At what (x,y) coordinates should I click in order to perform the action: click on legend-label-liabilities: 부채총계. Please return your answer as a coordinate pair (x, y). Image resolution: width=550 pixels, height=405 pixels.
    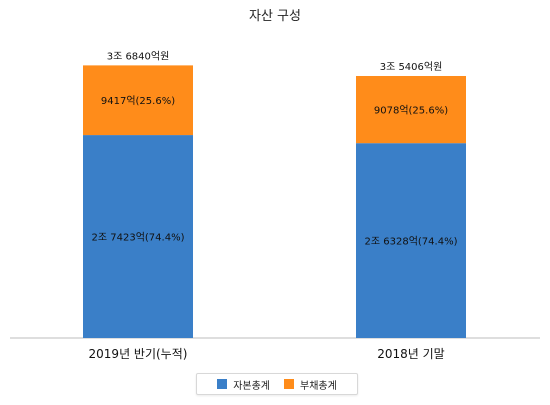
    Looking at the image, I should click on (318, 386).